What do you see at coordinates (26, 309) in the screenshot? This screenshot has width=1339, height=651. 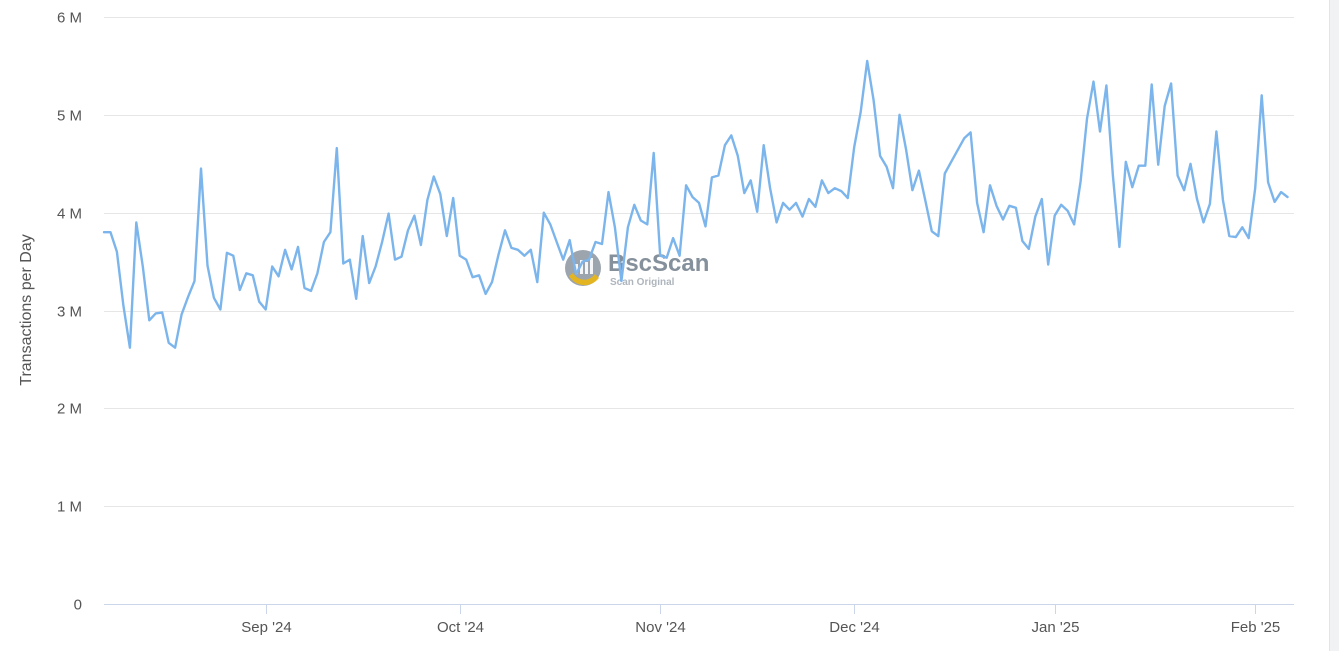 I see `y-axis-title: Transactions per Day` at bounding box center [26, 309].